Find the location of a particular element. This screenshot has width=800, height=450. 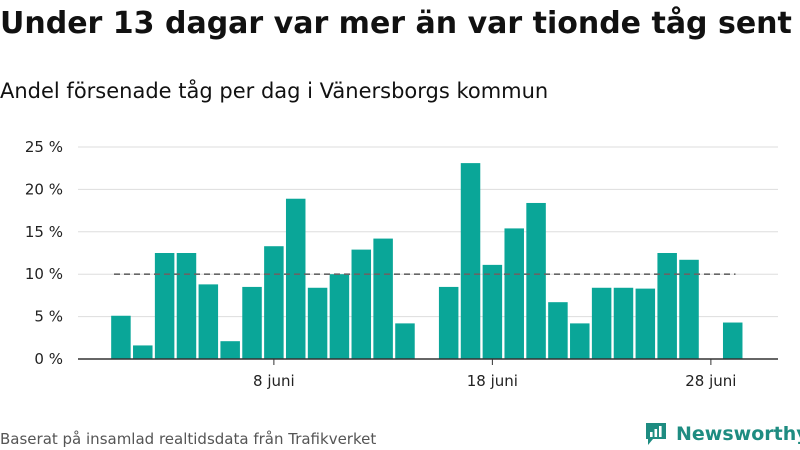

brand-name: Newsworthy is located at coordinates (738, 434).